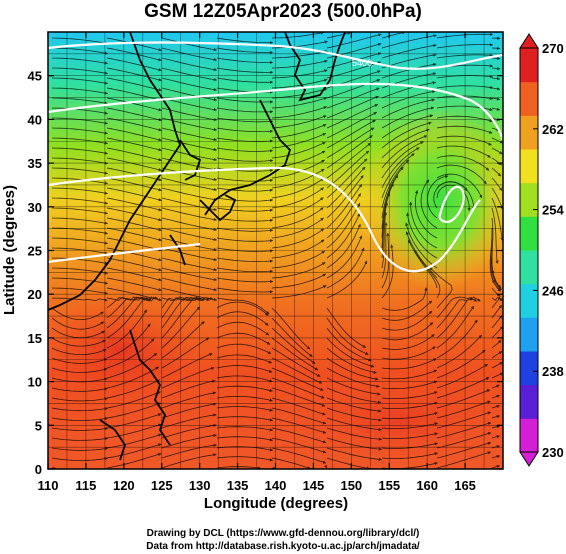 The width and height of the screenshot is (566, 554). I want to click on x-tick-label: 135, so click(238, 485).